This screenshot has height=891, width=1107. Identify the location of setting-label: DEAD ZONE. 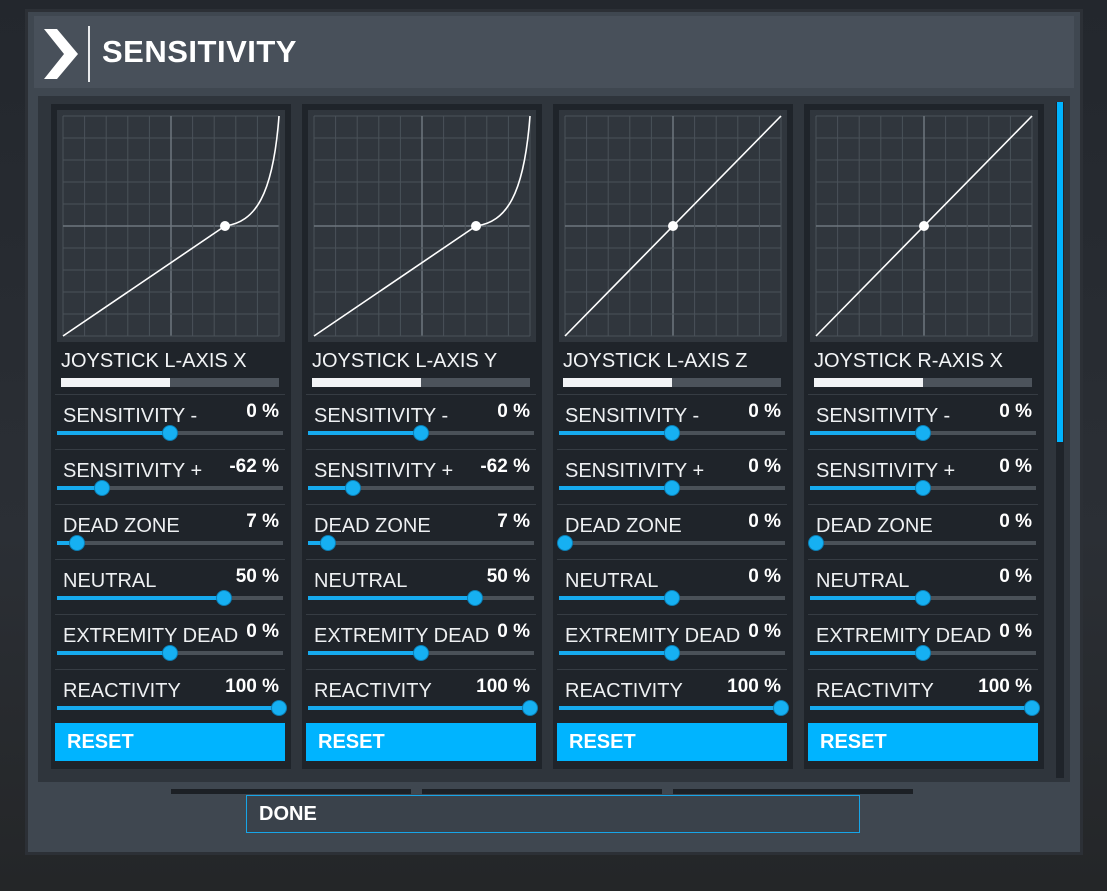
(372, 526).